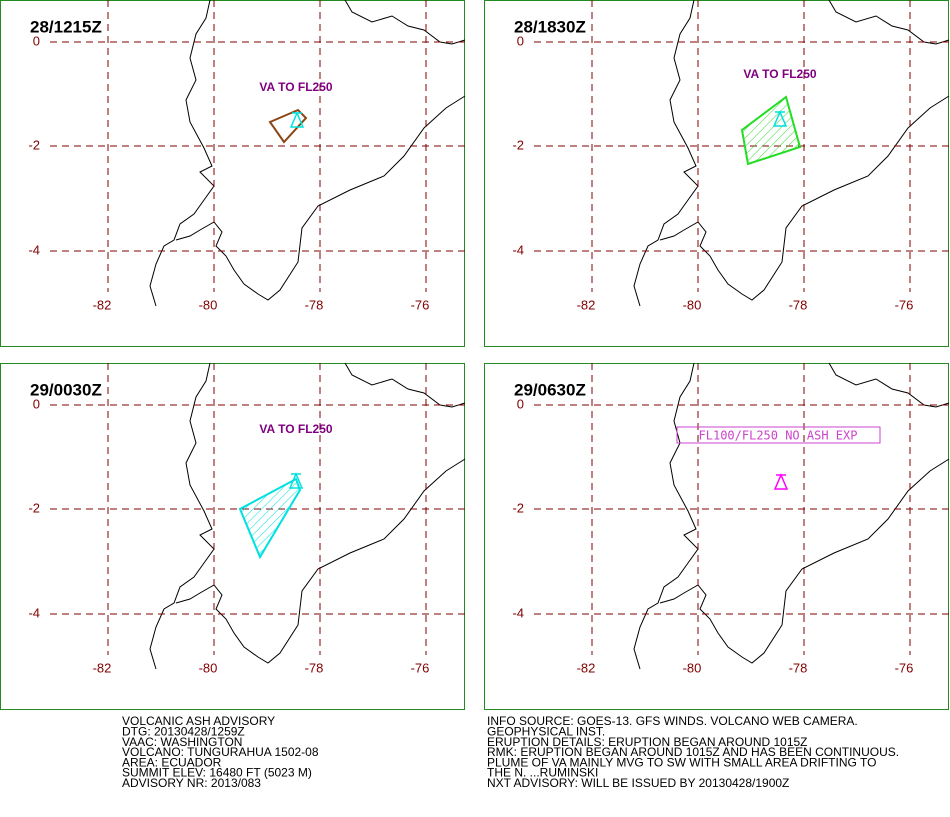 This screenshot has height=817, width=950. What do you see at coordinates (198, 721) in the screenshot?
I see `advisory-line: VOLCANIC ASH ADVISORY` at bounding box center [198, 721].